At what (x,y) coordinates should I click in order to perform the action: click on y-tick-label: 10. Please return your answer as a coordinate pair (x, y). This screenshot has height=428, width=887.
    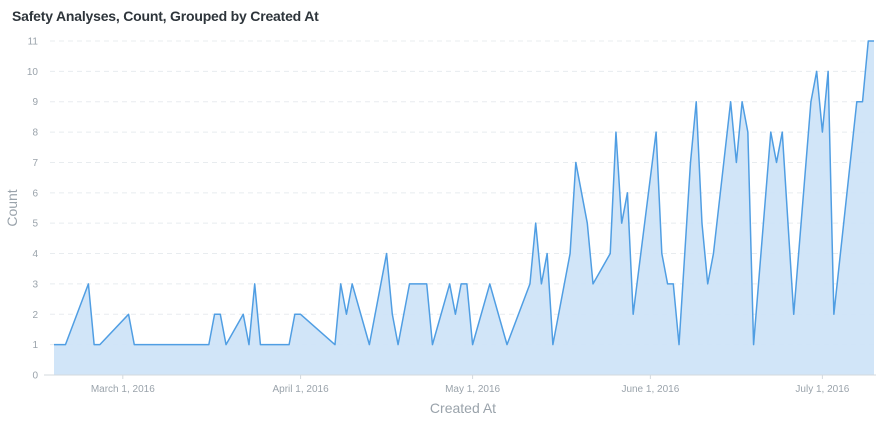
    Looking at the image, I should click on (33, 72).